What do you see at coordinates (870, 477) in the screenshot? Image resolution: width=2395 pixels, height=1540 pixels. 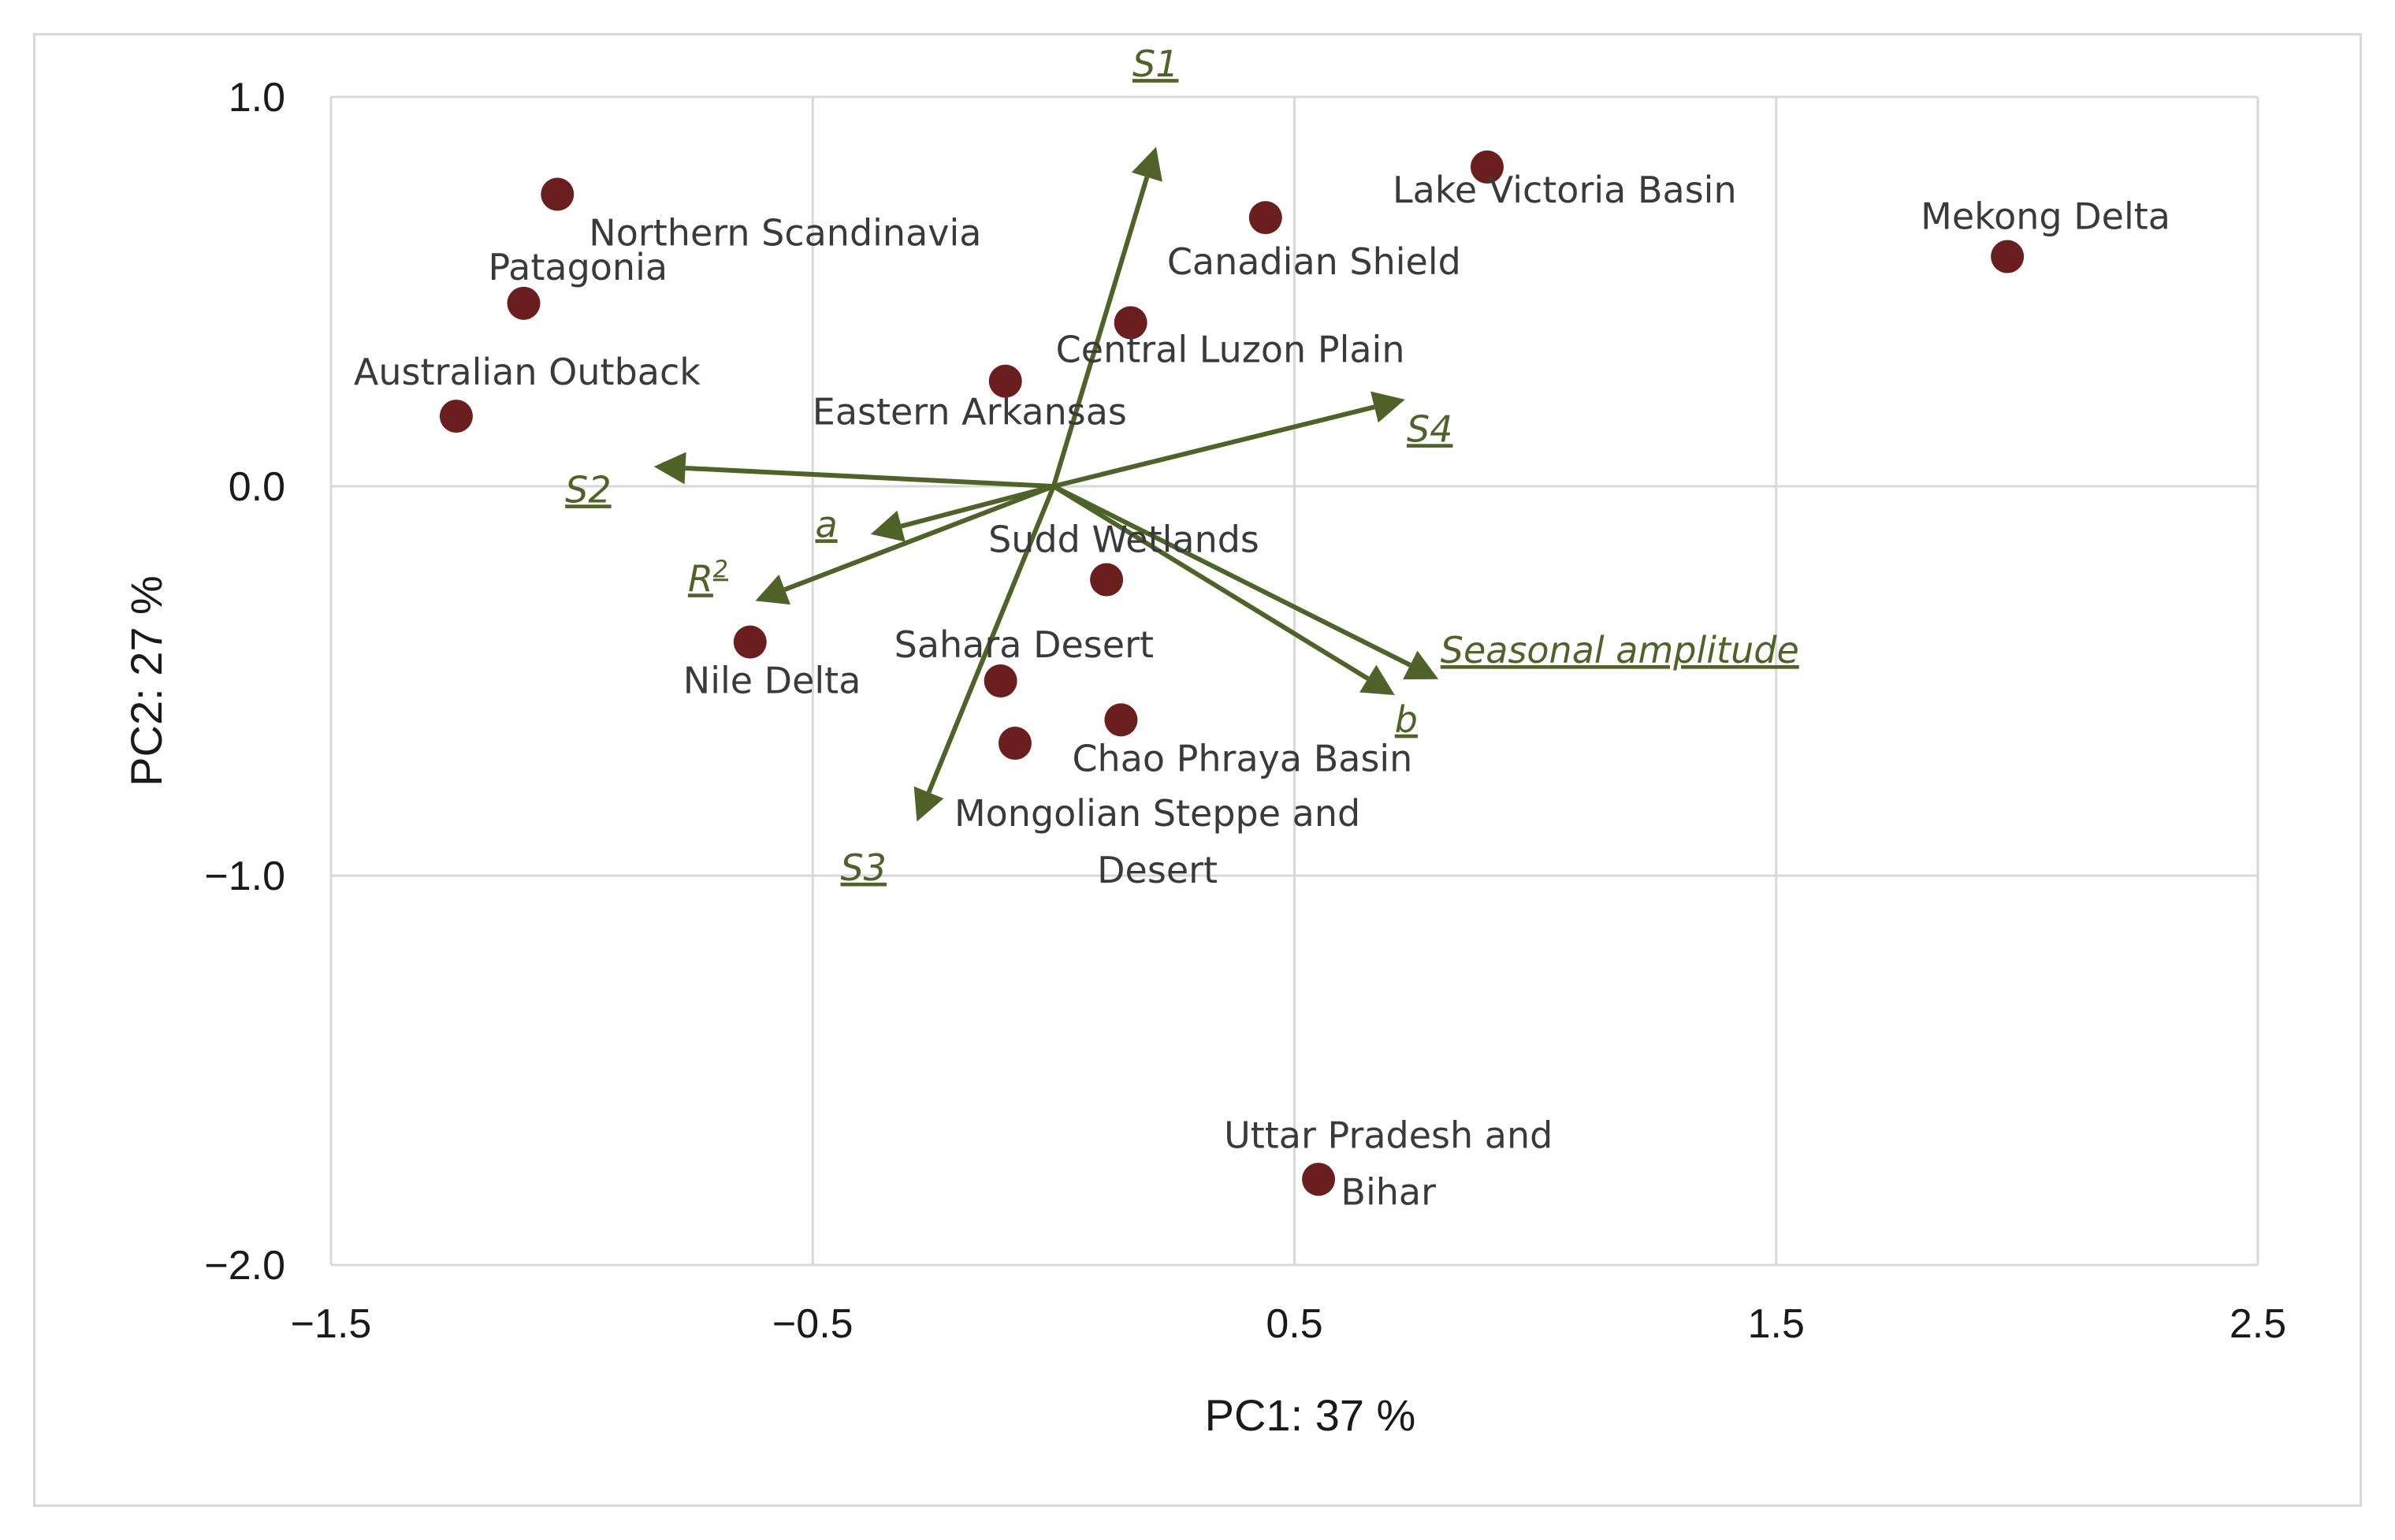 I see `vector-line-s2` at bounding box center [870, 477].